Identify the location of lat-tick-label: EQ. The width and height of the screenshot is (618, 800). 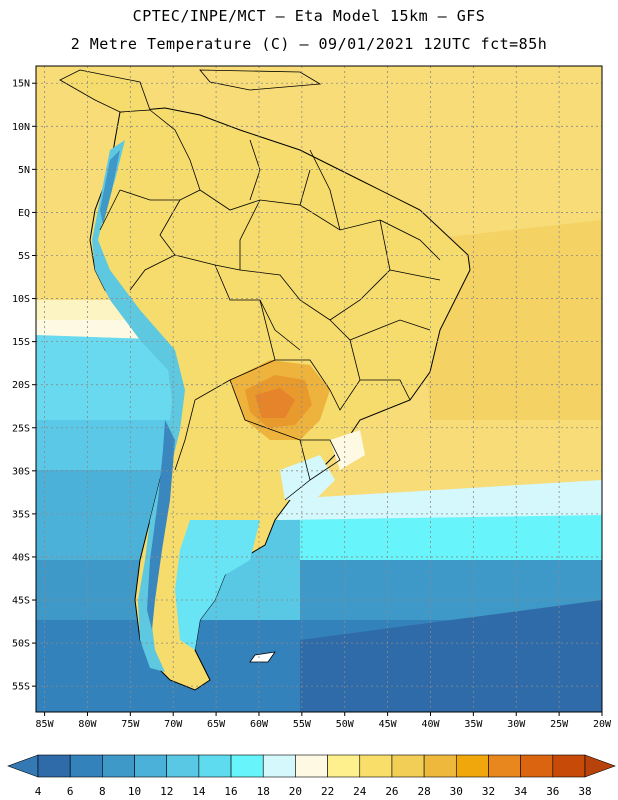
(24, 213).